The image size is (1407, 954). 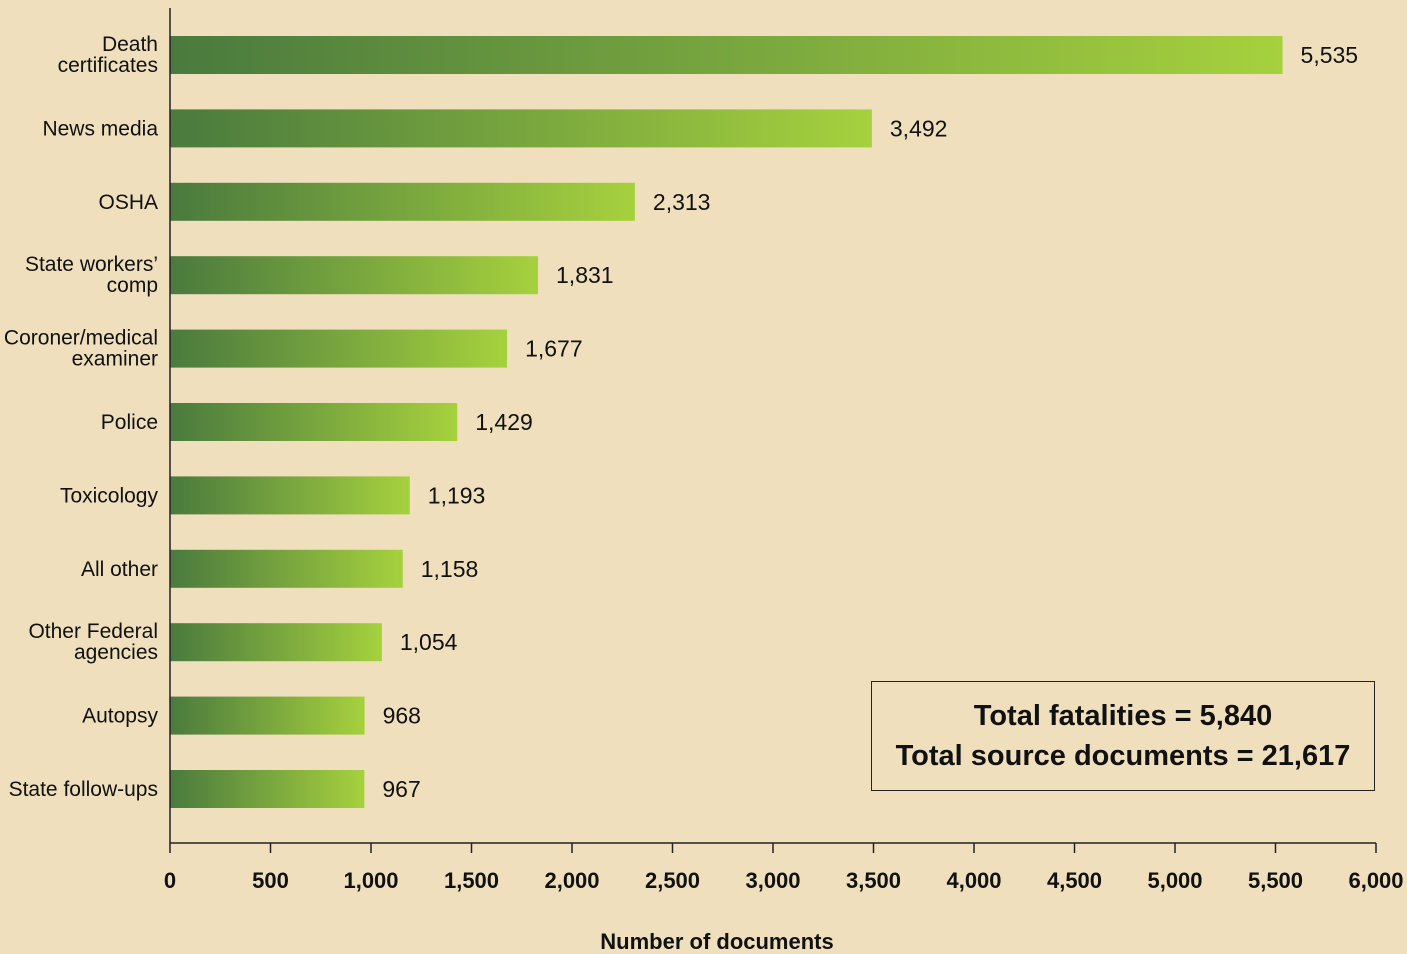 I want to click on x-axis-title: Number of documents, so click(x=716, y=941).